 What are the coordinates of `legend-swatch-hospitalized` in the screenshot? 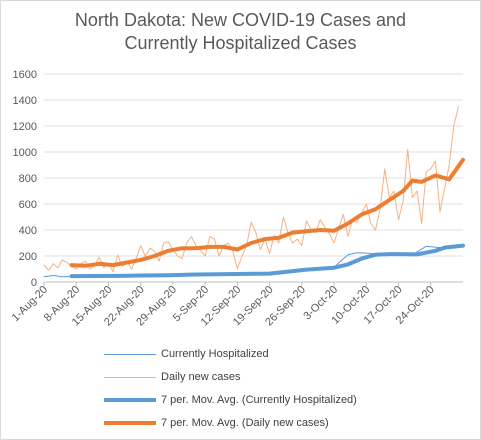 It's located at (130, 354).